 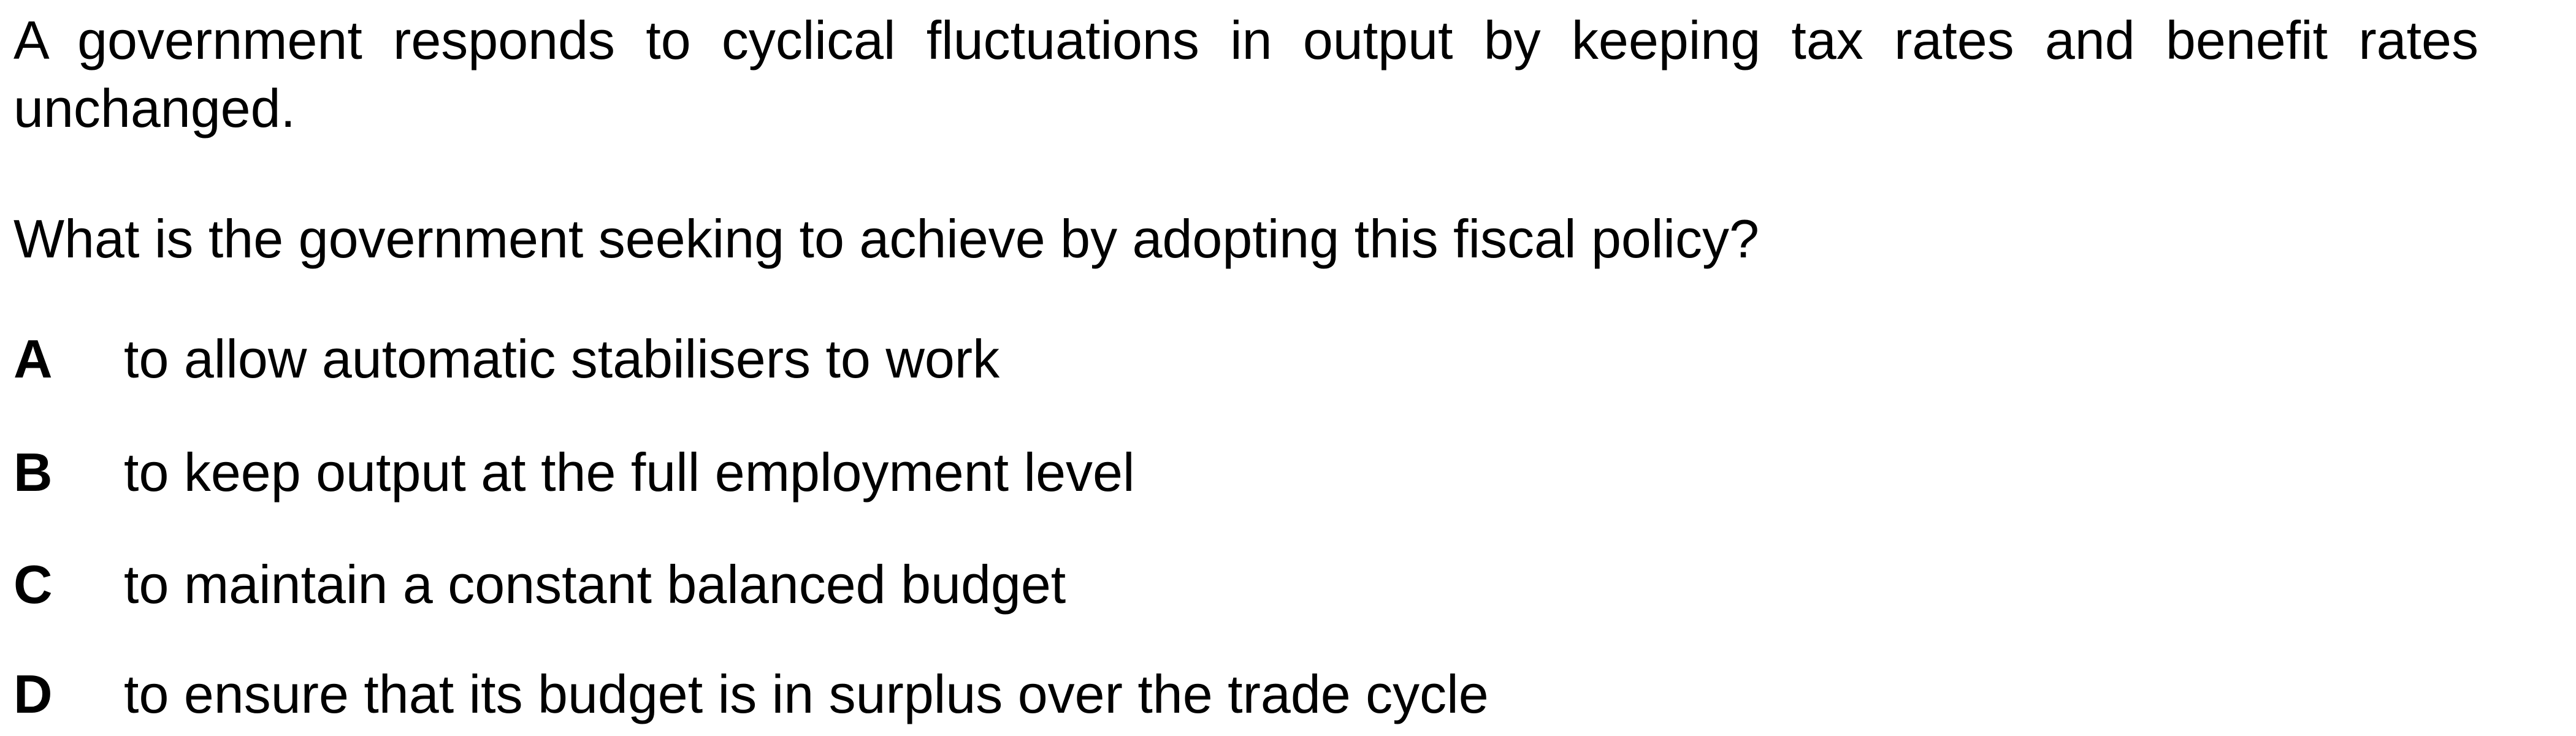 I want to click on option-text: to maintain a constant balanced budget, so click(x=595, y=584).